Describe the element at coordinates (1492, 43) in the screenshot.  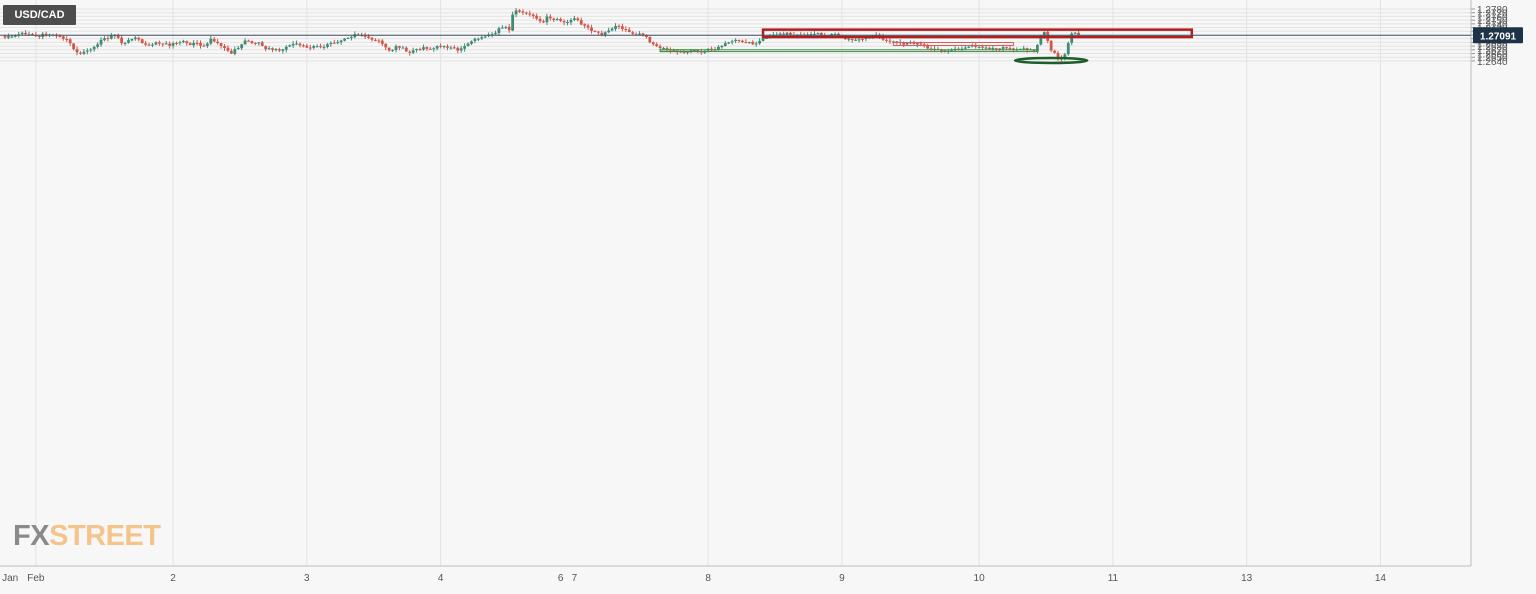
I see `y-tick-label: 1.2690` at that location.